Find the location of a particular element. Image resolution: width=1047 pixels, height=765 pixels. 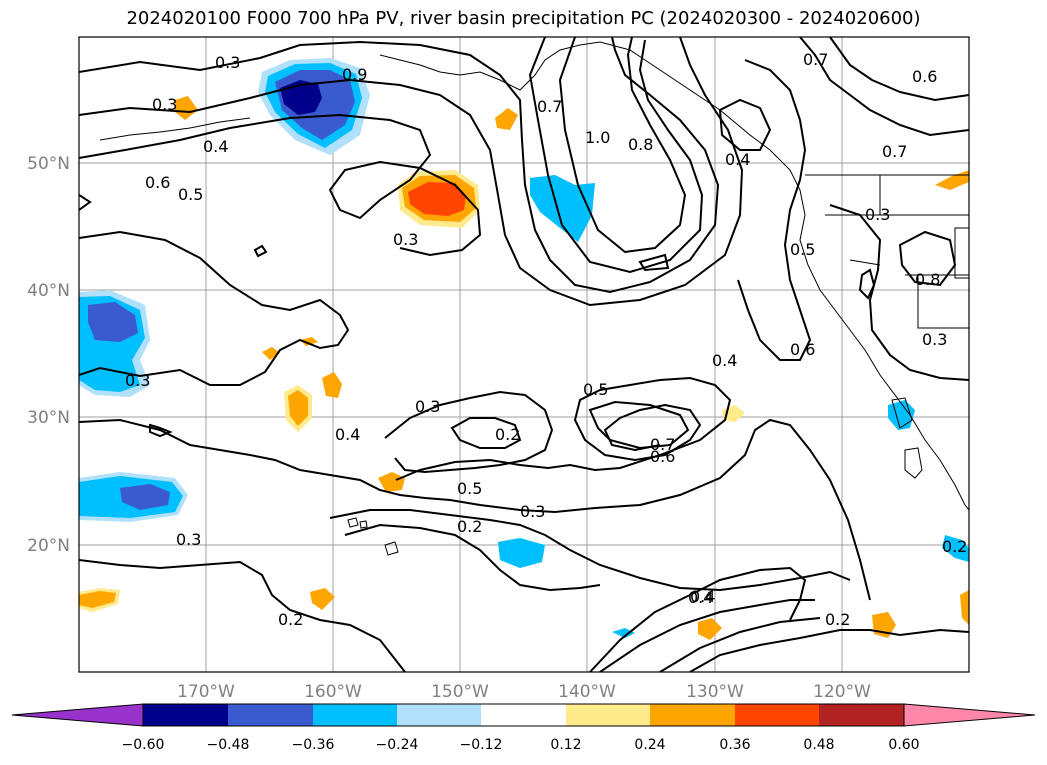

colorbar-label: 0.12 is located at coordinates (565, 745).